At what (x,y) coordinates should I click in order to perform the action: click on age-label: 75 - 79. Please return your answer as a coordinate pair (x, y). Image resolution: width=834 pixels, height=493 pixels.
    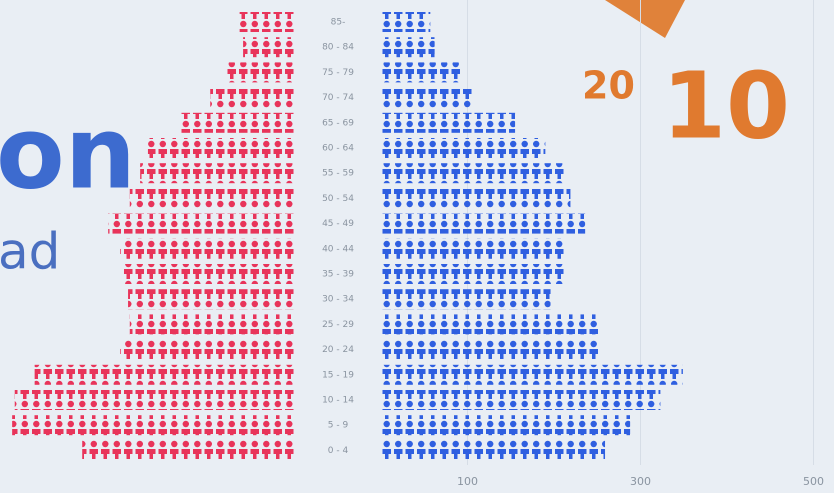
    Looking at the image, I should click on (338, 73).